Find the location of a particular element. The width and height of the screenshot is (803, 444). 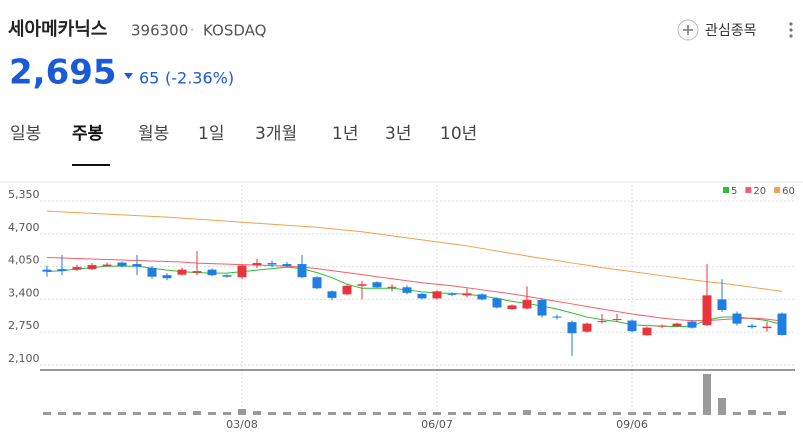

plus-icon is located at coordinates (688, 30).